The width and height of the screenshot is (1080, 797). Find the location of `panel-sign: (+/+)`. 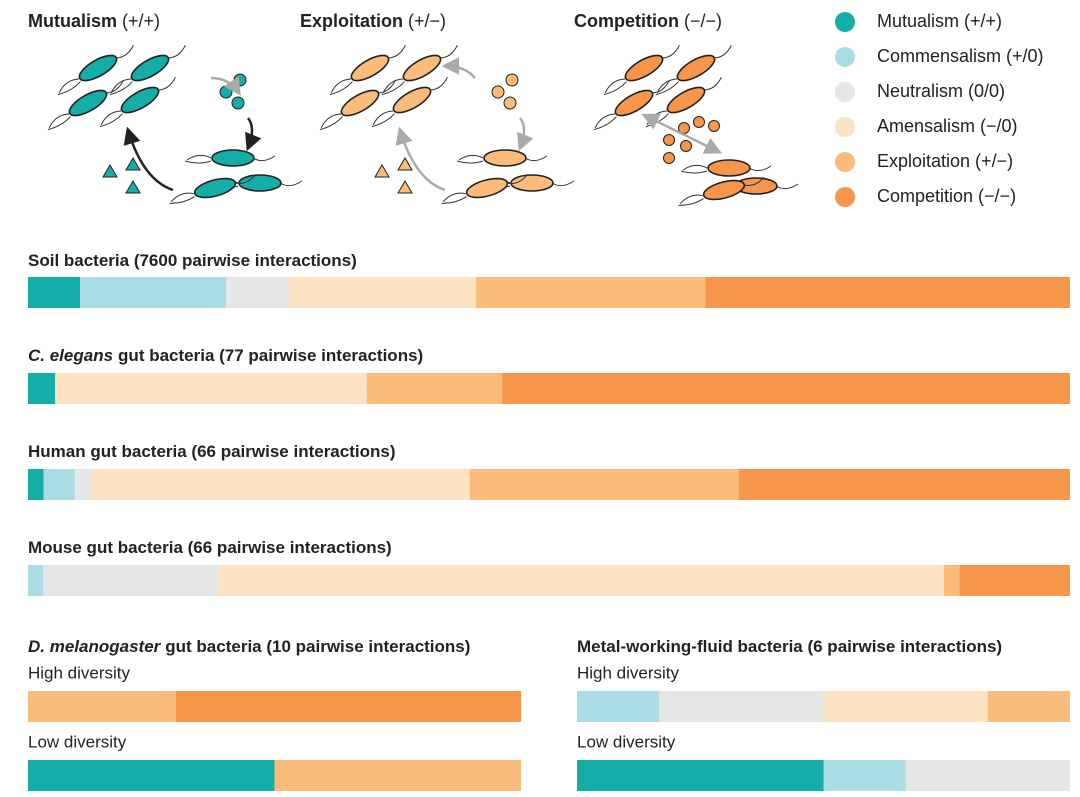

panel-sign: (+/+) is located at coordinates (141, 21).